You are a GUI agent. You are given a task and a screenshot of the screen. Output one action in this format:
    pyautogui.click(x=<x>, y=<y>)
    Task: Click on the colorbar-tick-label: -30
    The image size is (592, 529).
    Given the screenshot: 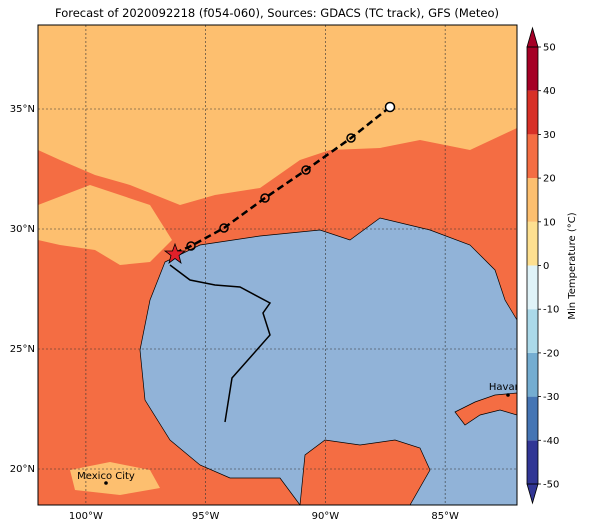 What is the action you would take?
    pyautogui.click(x=551, y=397)
    